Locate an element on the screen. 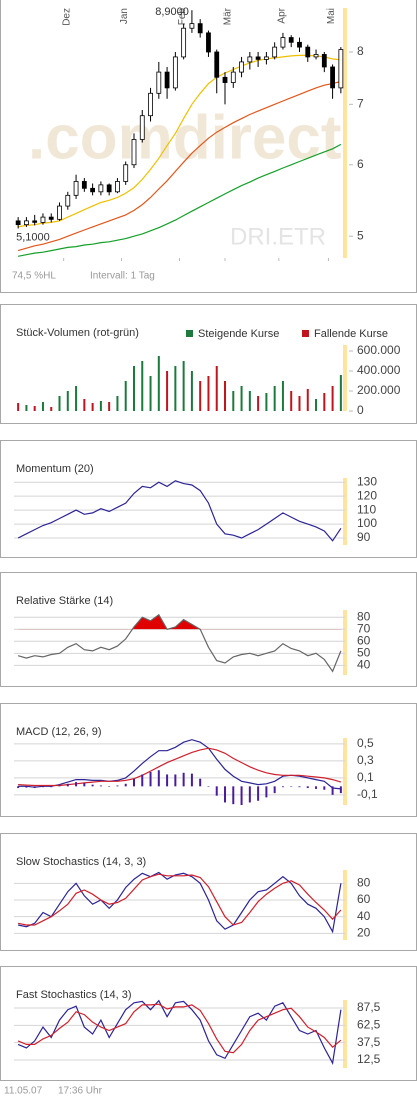 The width and height of the screenshot is (417, 1098). y-tick-label: 37,5 is located at coordinates (369, 1042).